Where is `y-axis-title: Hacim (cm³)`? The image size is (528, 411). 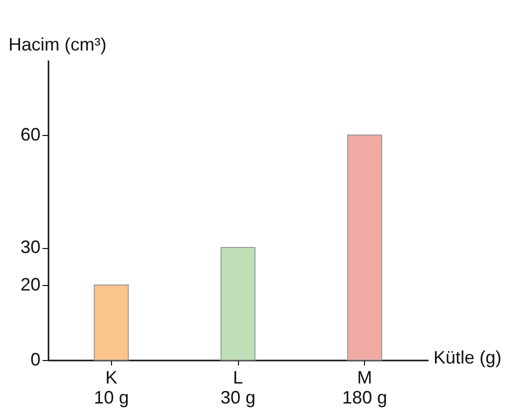
y-axis-title: Hacim (cm³) is located at coordinates (57, 44).